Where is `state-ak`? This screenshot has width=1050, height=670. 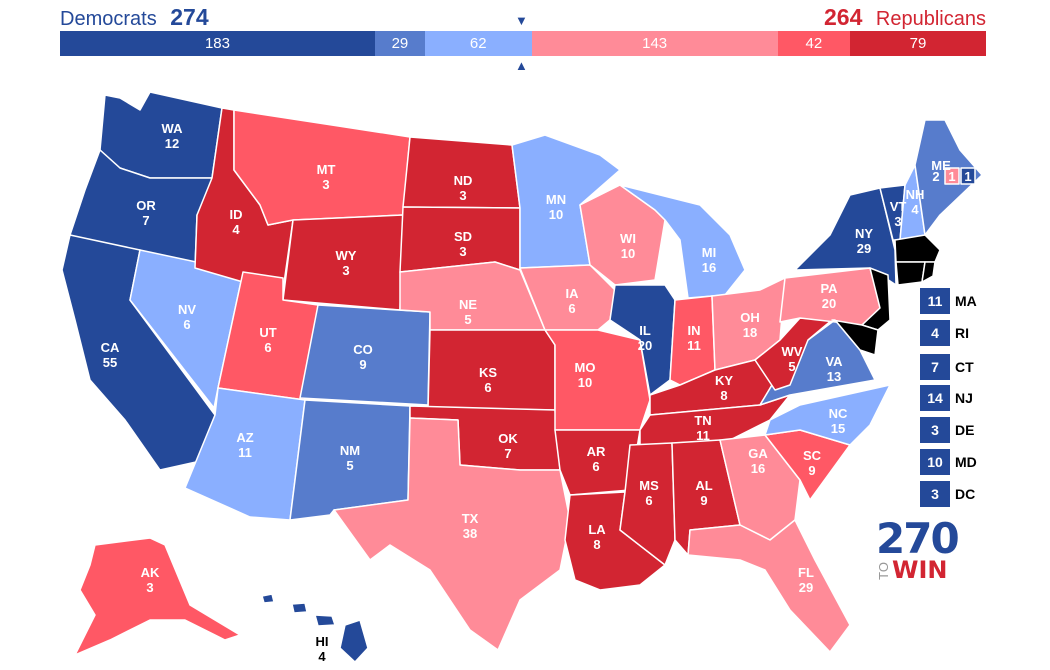 state-ak is located at coordinates (157, 596).